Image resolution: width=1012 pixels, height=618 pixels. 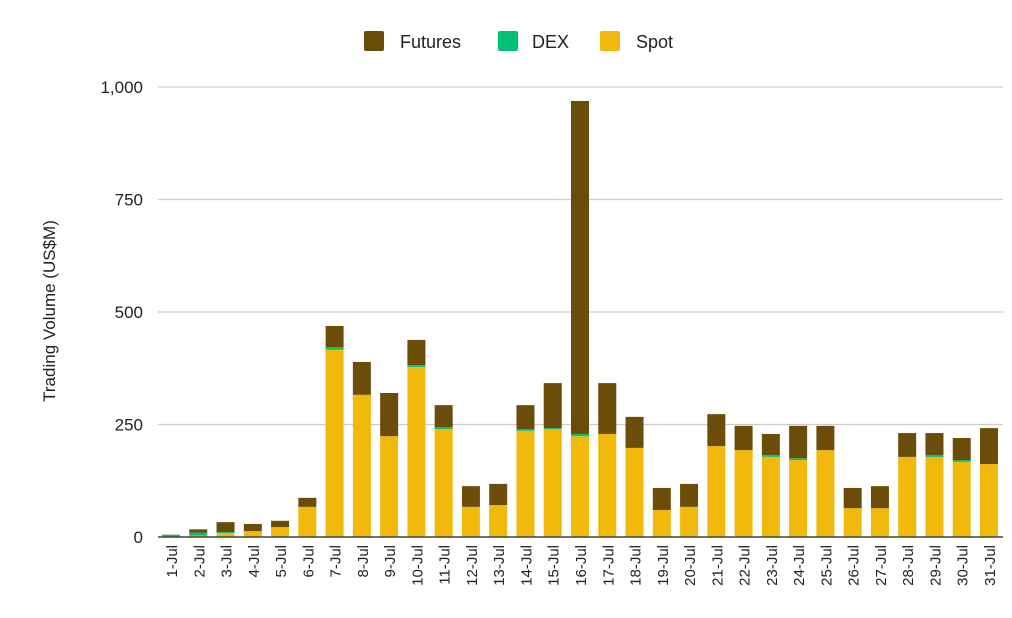 I want to click on legend-label-spot: Spot, so click(x=654, y=42).